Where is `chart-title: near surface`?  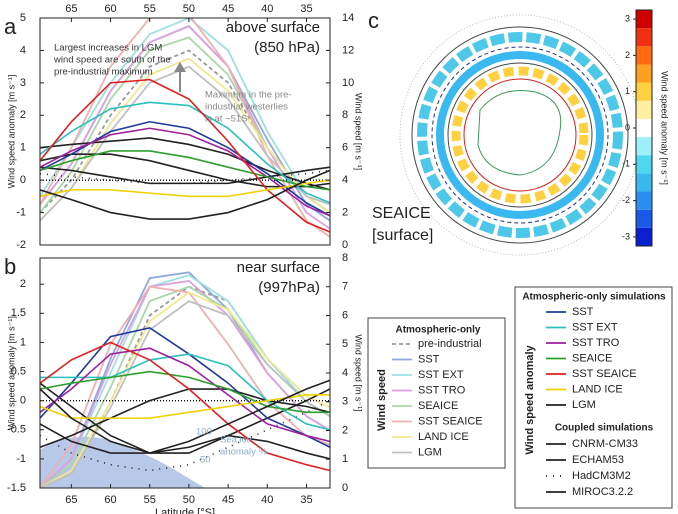 chart-title: near surface is located at coordinates (278, 267).